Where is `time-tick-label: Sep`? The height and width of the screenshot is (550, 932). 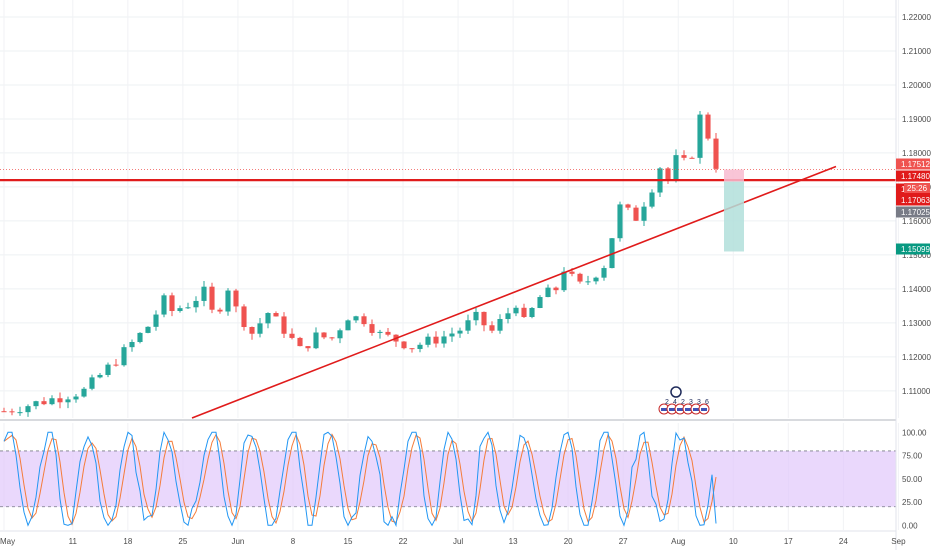
time-tick-label: Sep is located at coordinates (898, 541).